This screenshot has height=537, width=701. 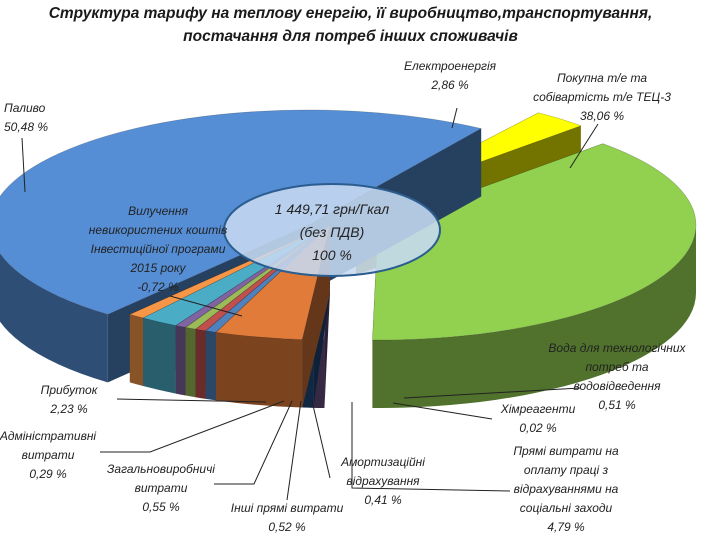 I want to click on slice-value-label: 0,55 %, so click(x=161, y=507).